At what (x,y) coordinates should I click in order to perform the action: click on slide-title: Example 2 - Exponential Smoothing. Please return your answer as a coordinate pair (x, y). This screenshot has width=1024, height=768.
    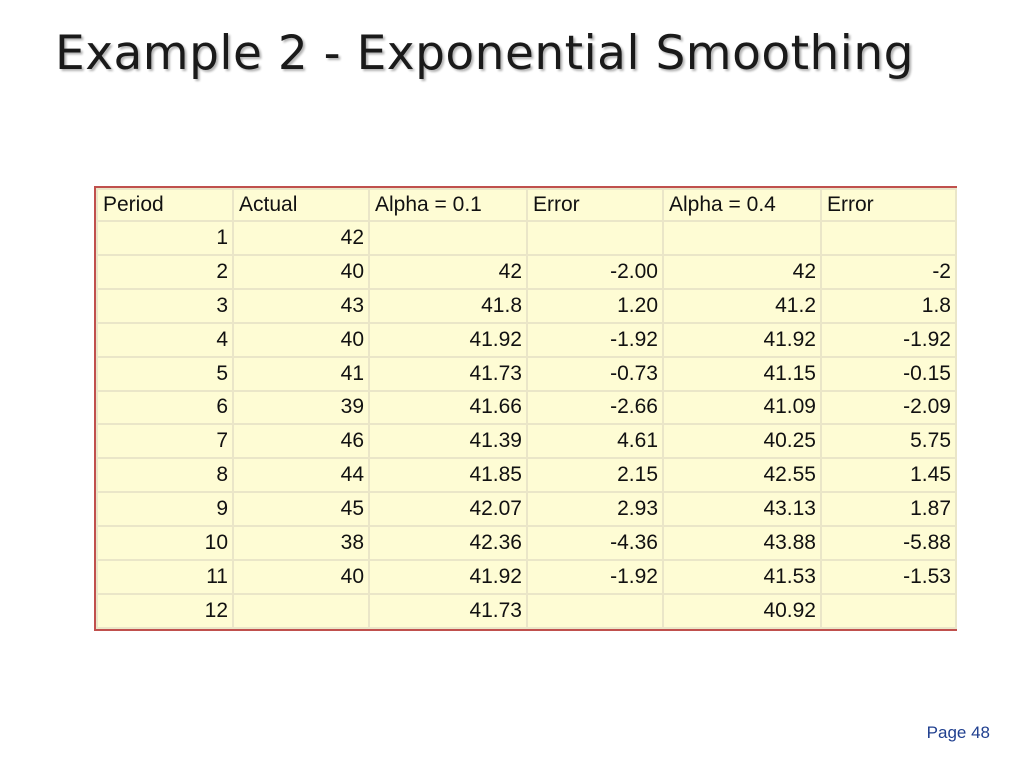
    Looking at the image, I should click on (484, 53).